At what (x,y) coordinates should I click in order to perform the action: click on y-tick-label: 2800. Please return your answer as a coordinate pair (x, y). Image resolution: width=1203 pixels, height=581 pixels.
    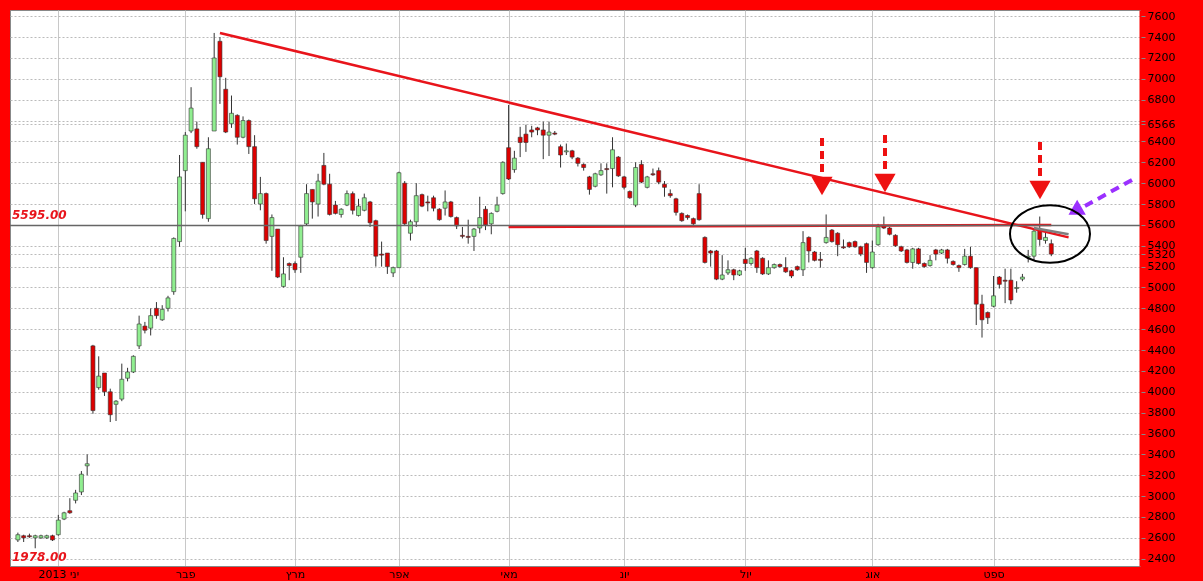
    Looking at the image, I should click on (1161, 517).